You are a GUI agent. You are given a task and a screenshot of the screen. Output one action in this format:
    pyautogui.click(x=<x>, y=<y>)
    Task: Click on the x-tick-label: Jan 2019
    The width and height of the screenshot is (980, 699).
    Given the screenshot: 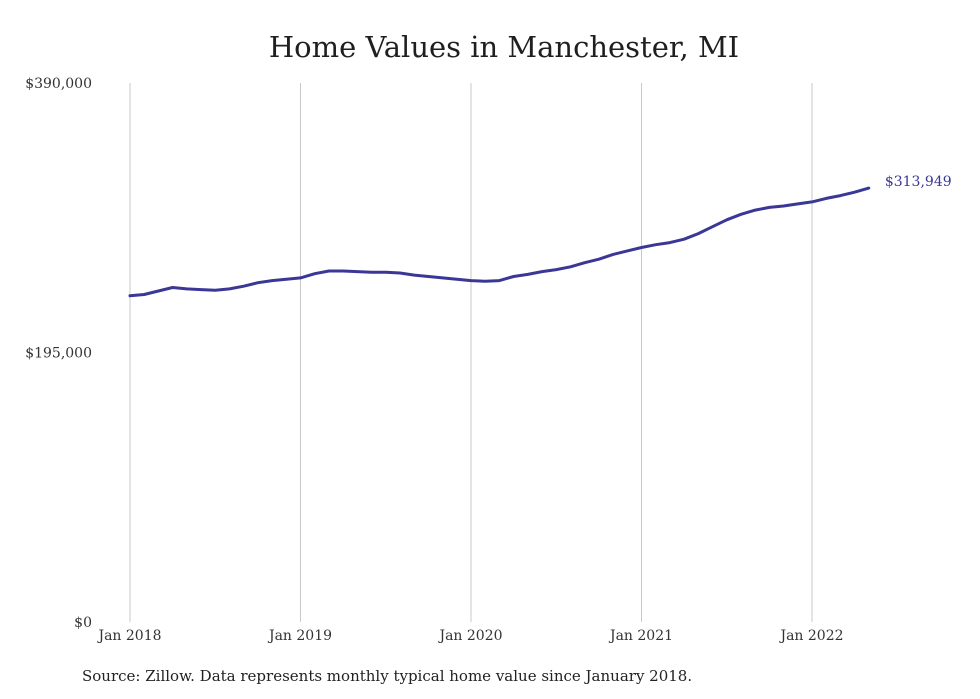 What is the action you would take?
    pyautogui.click(x=299, y=636)
    